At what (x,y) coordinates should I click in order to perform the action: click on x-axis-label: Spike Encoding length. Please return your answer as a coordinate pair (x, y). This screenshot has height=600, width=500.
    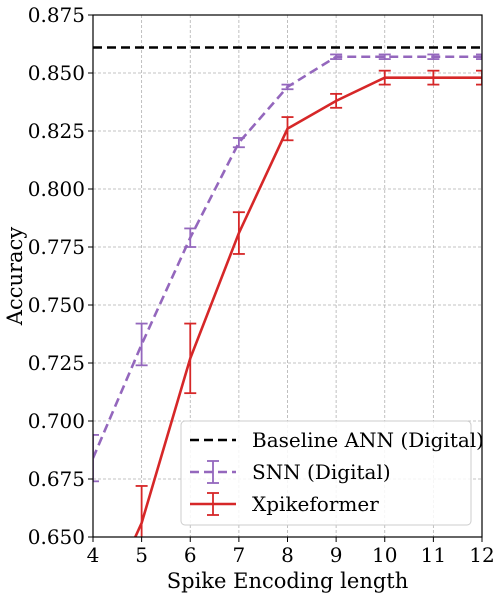
    Looking at the image, I should click on (288, 581).